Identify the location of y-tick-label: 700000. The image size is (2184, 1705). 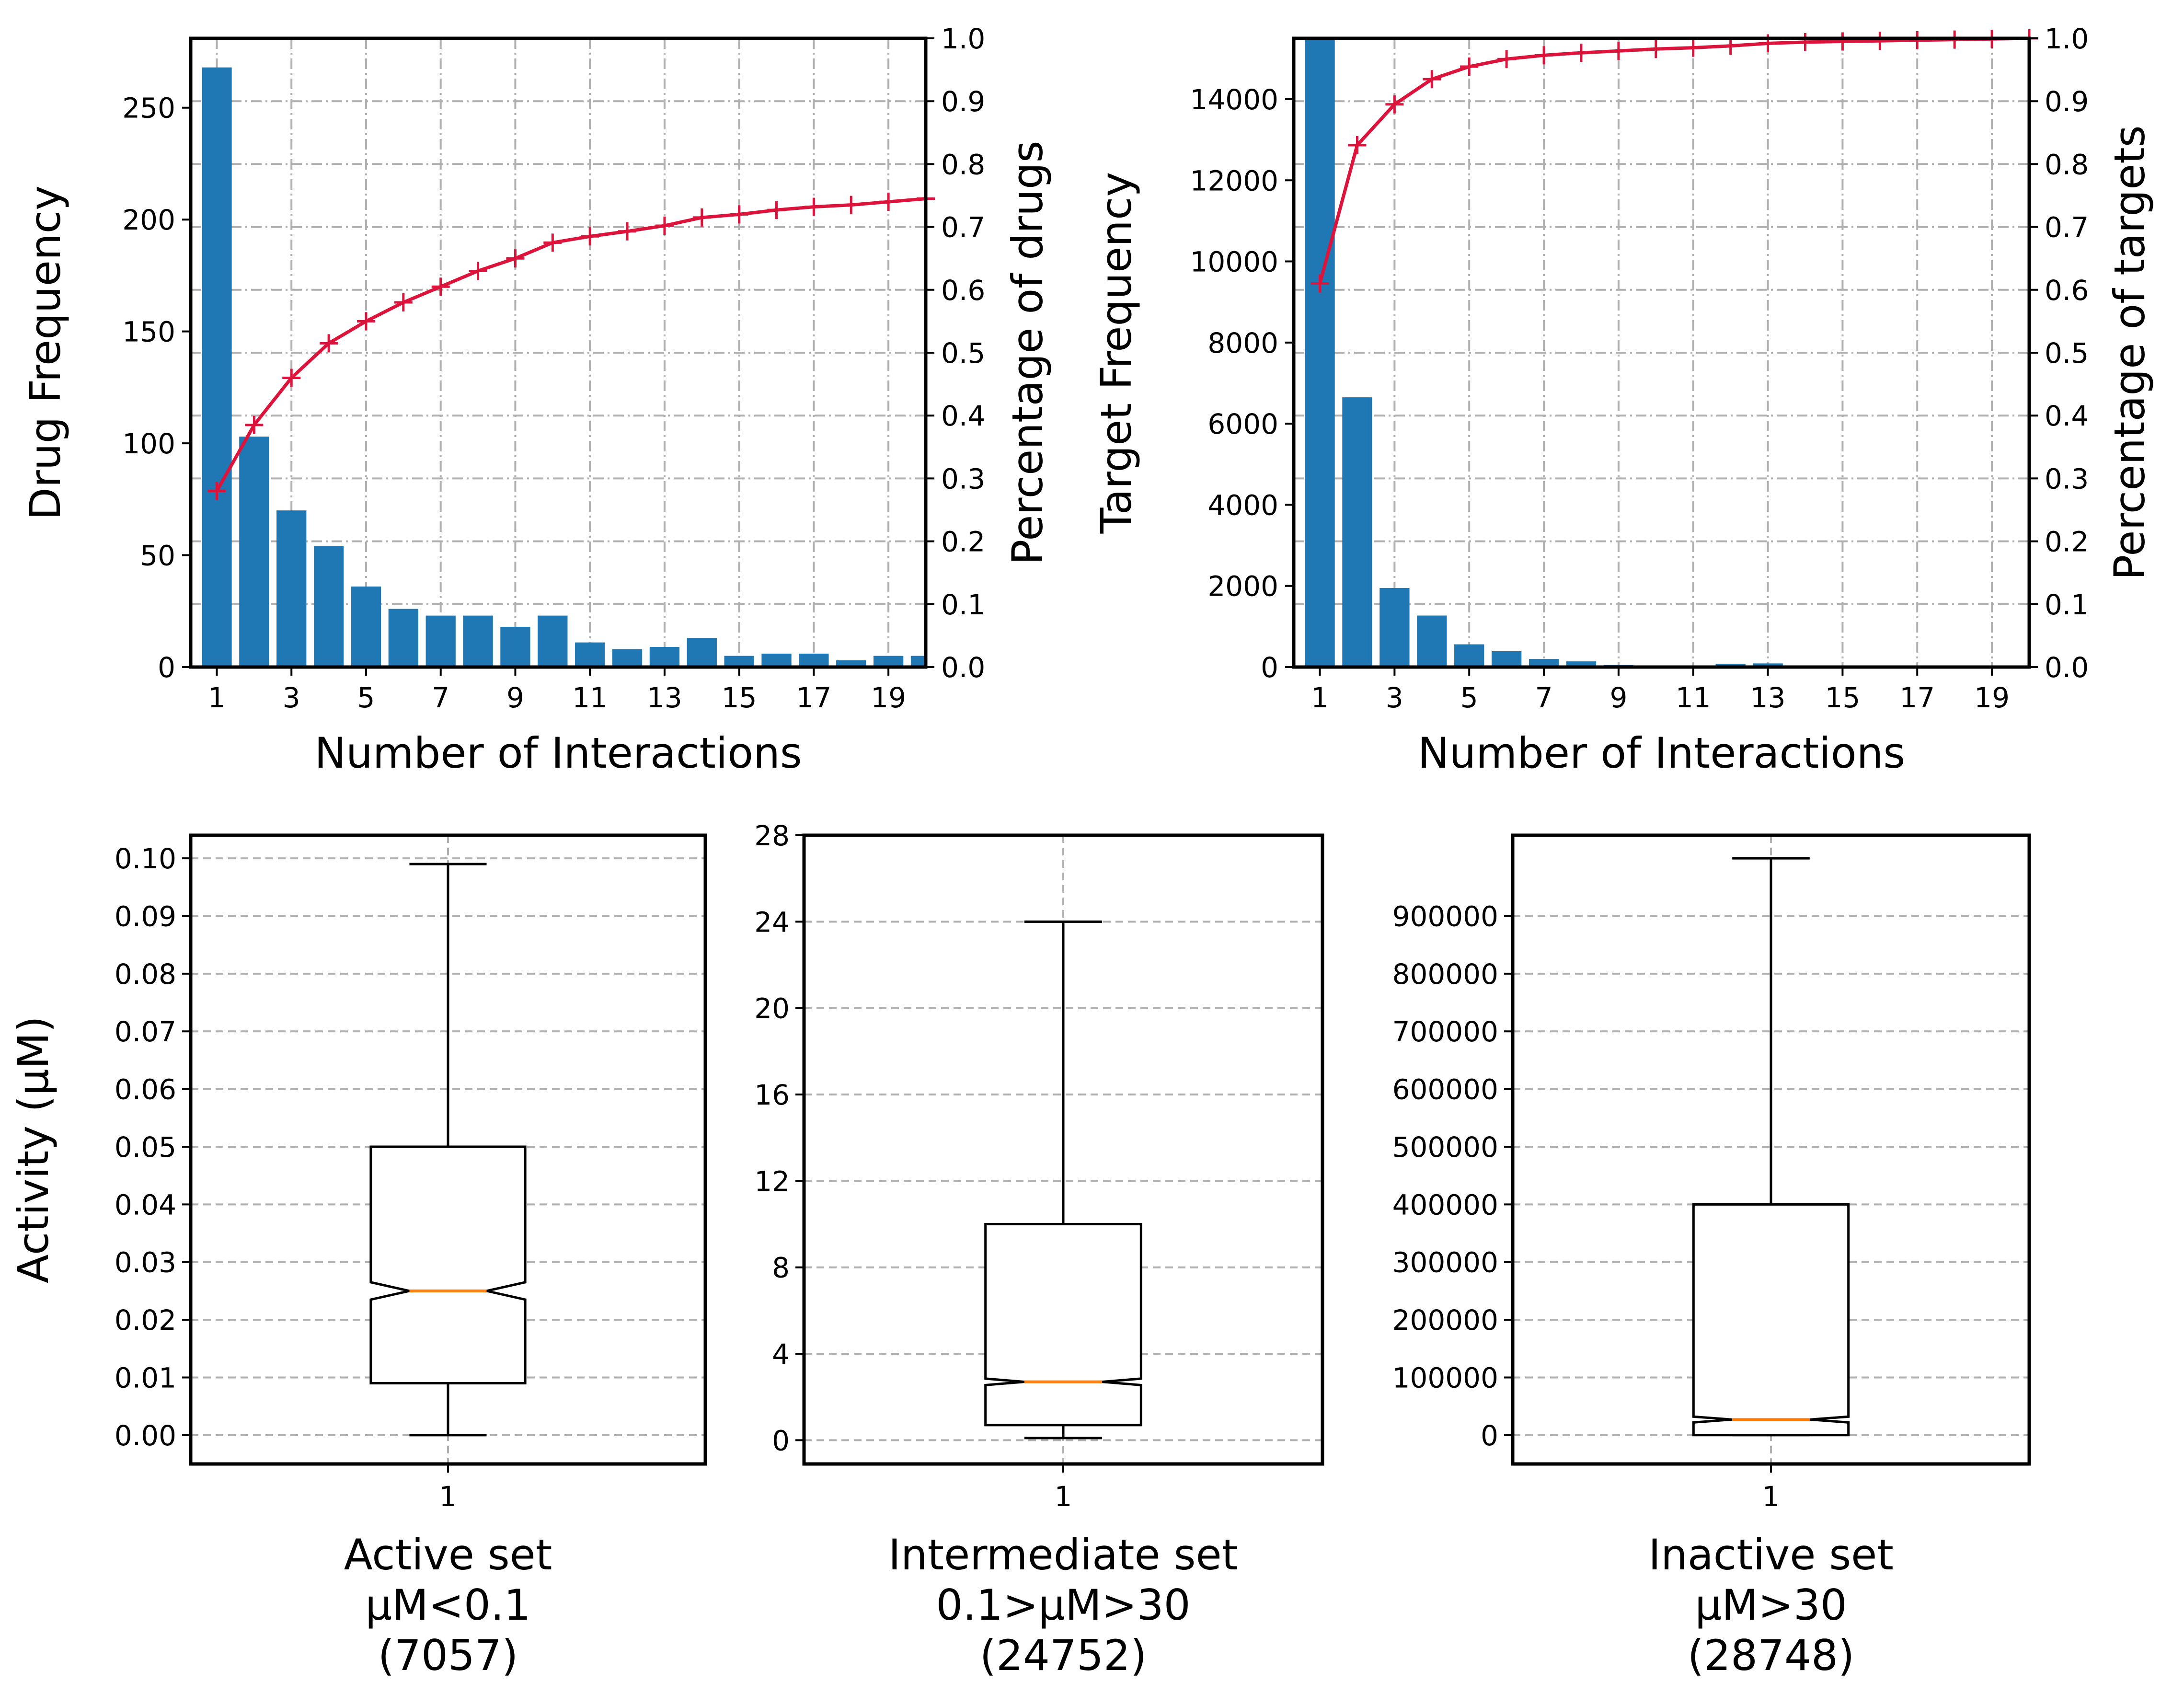
(1445, 1031).